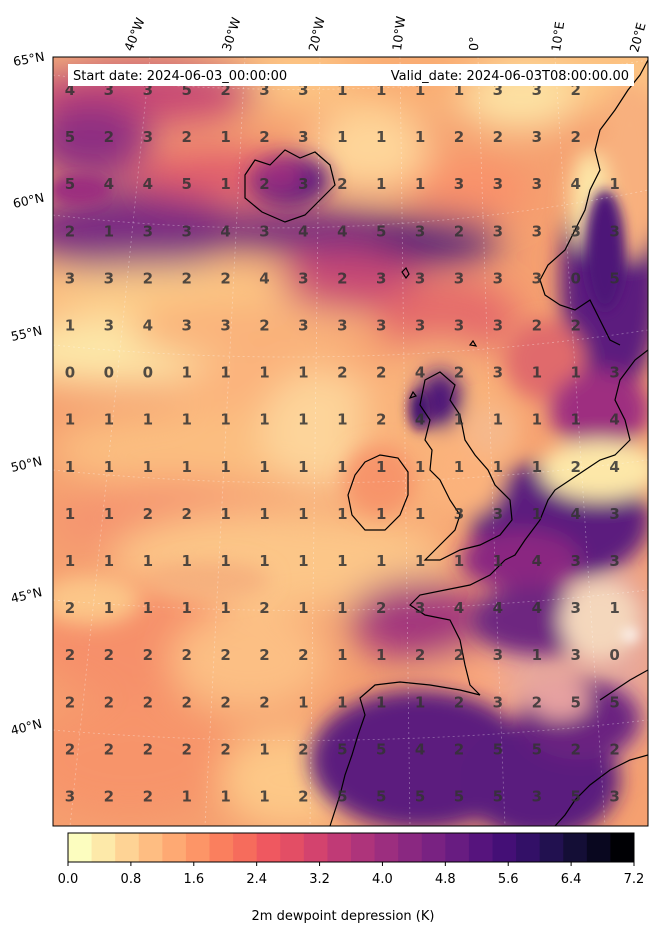 This screenshot has width=659, height=936. What do you see at coordinates (466, 466) in the screenshot?
I see `britain-coast` at bounding box center [466, 466].